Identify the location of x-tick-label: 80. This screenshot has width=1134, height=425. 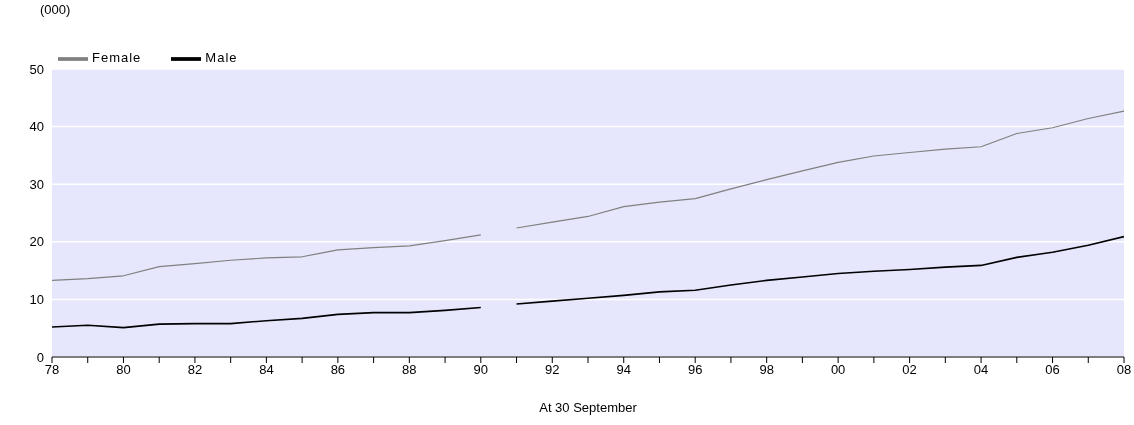
(123, 370).